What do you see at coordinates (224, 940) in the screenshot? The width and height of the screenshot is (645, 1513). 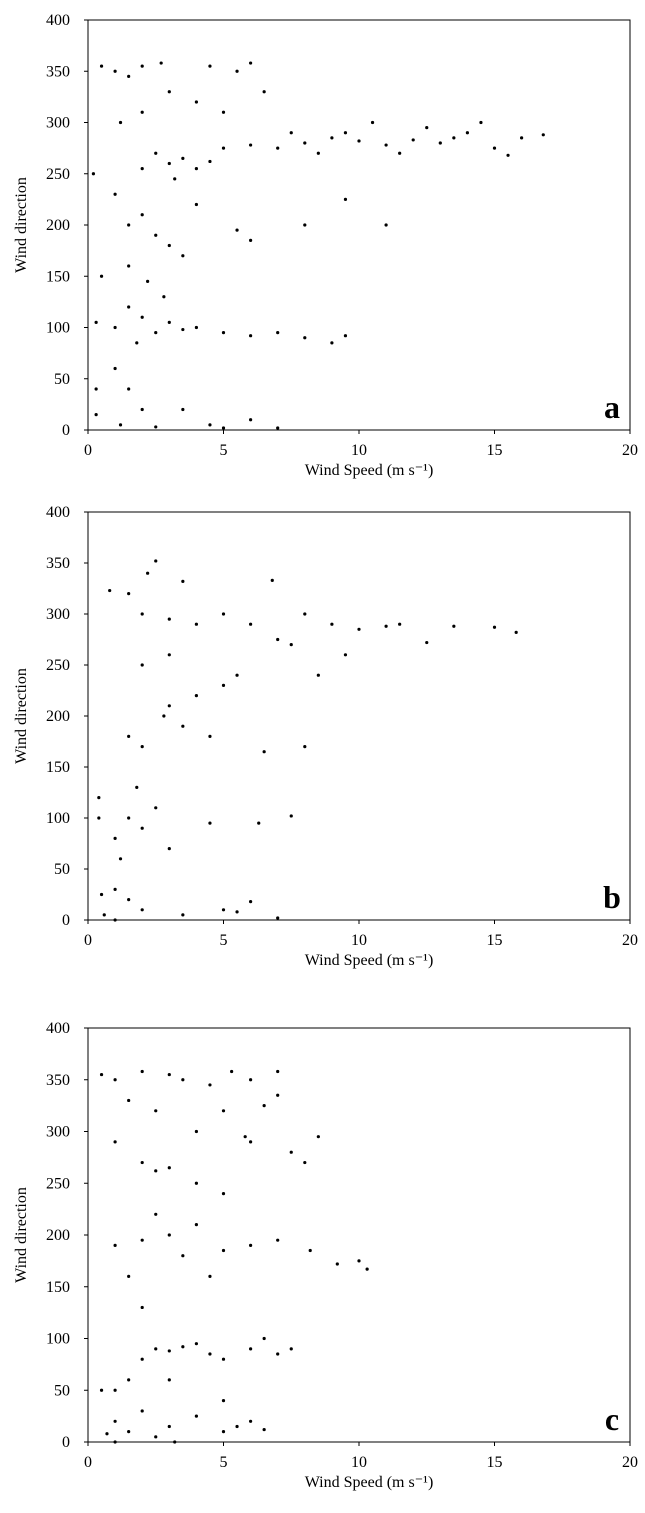 I see `x-tick-label: 5` at bounding box center [224, 940].